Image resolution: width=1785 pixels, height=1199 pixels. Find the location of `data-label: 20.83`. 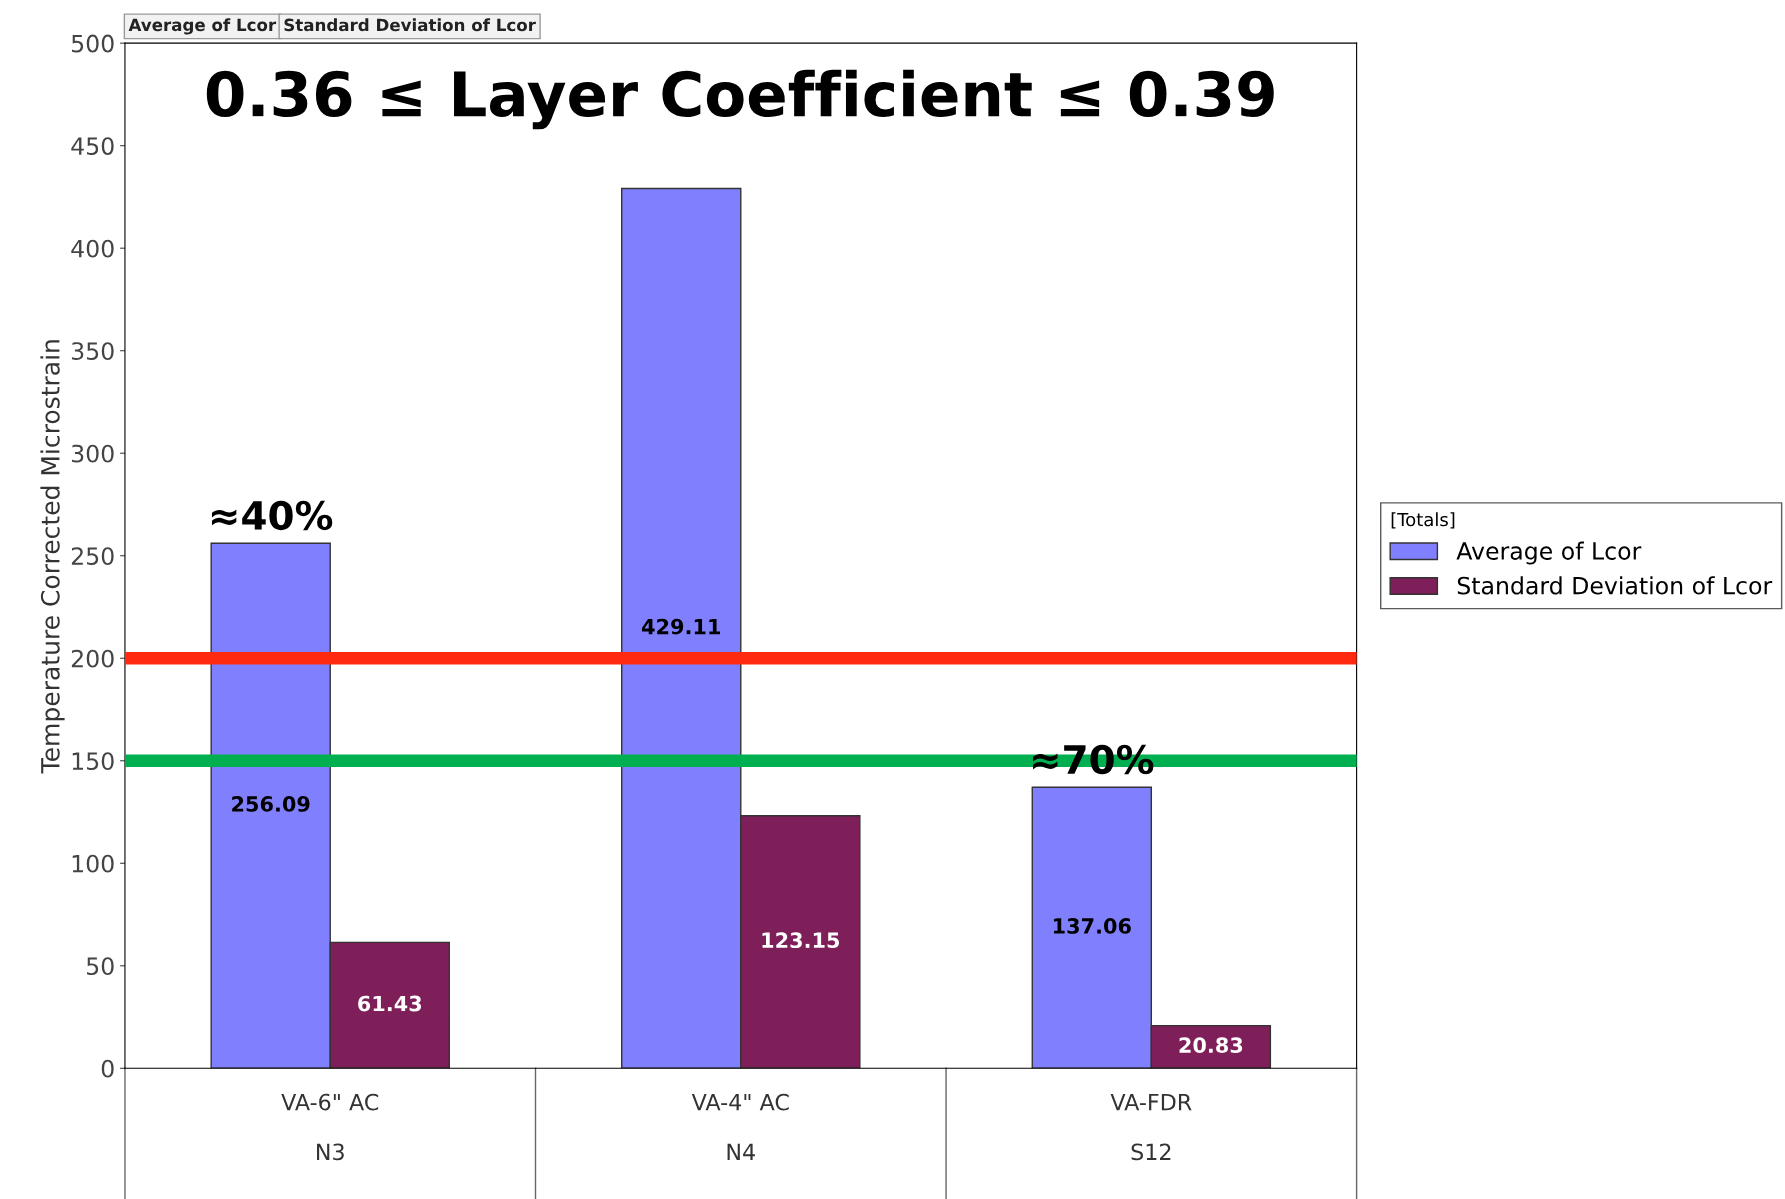

data-label: 20.83 is located at coordinates (1211, 1045).